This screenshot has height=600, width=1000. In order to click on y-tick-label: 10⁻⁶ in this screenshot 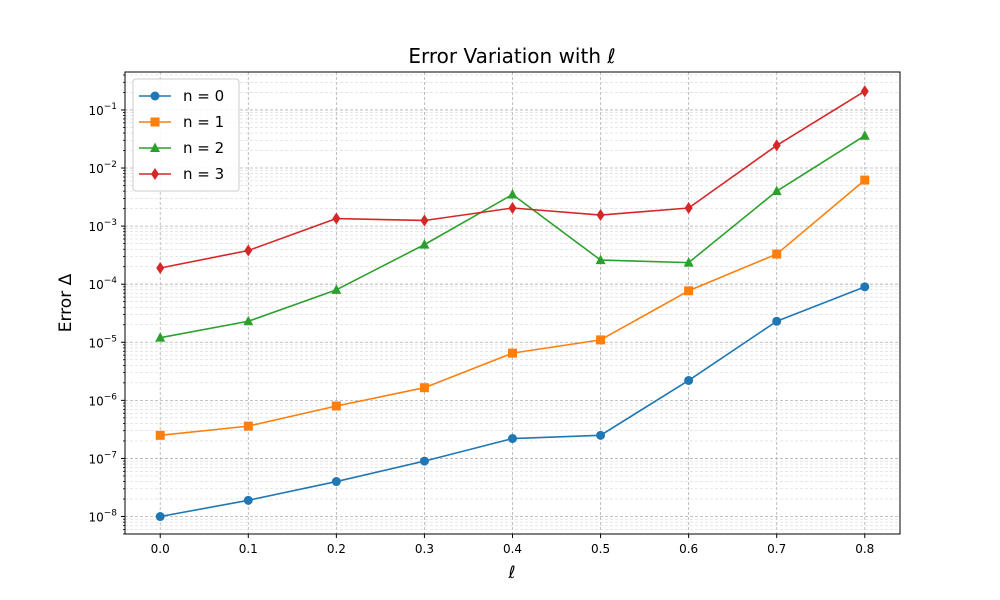, I will do `click(102, 400)`.